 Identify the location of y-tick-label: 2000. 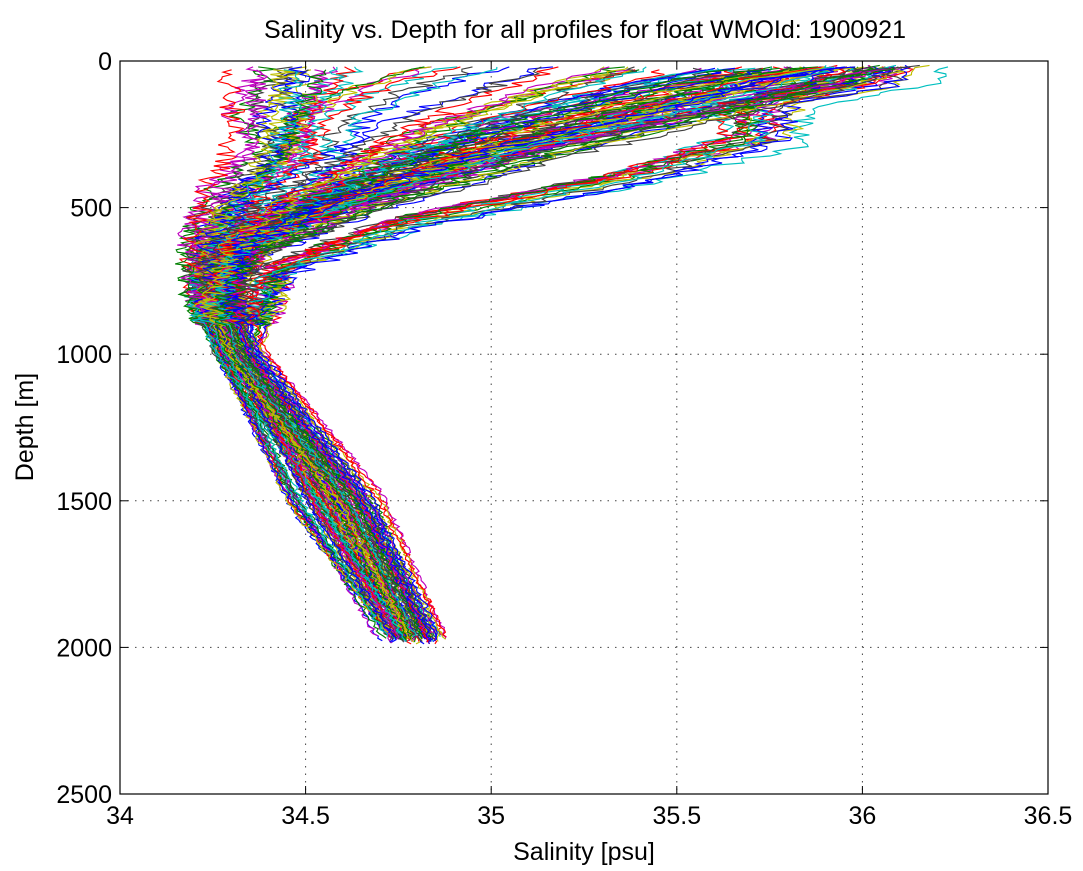
(84, 648).